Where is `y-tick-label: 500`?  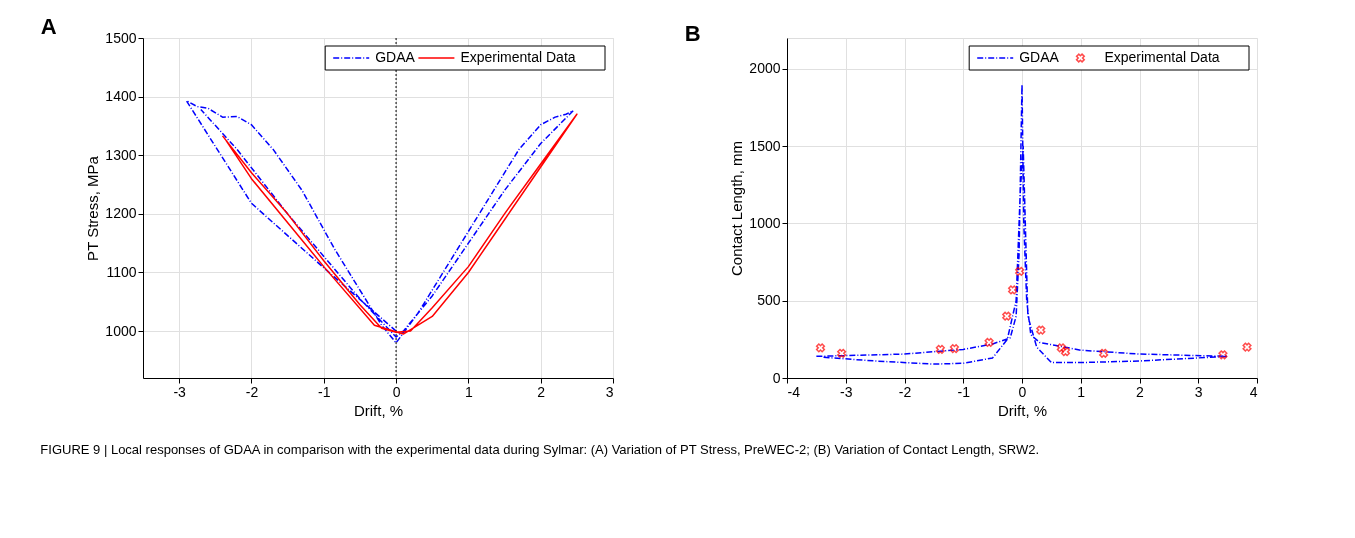
y-tick-label: 500 is located at coordinates (769, 300).